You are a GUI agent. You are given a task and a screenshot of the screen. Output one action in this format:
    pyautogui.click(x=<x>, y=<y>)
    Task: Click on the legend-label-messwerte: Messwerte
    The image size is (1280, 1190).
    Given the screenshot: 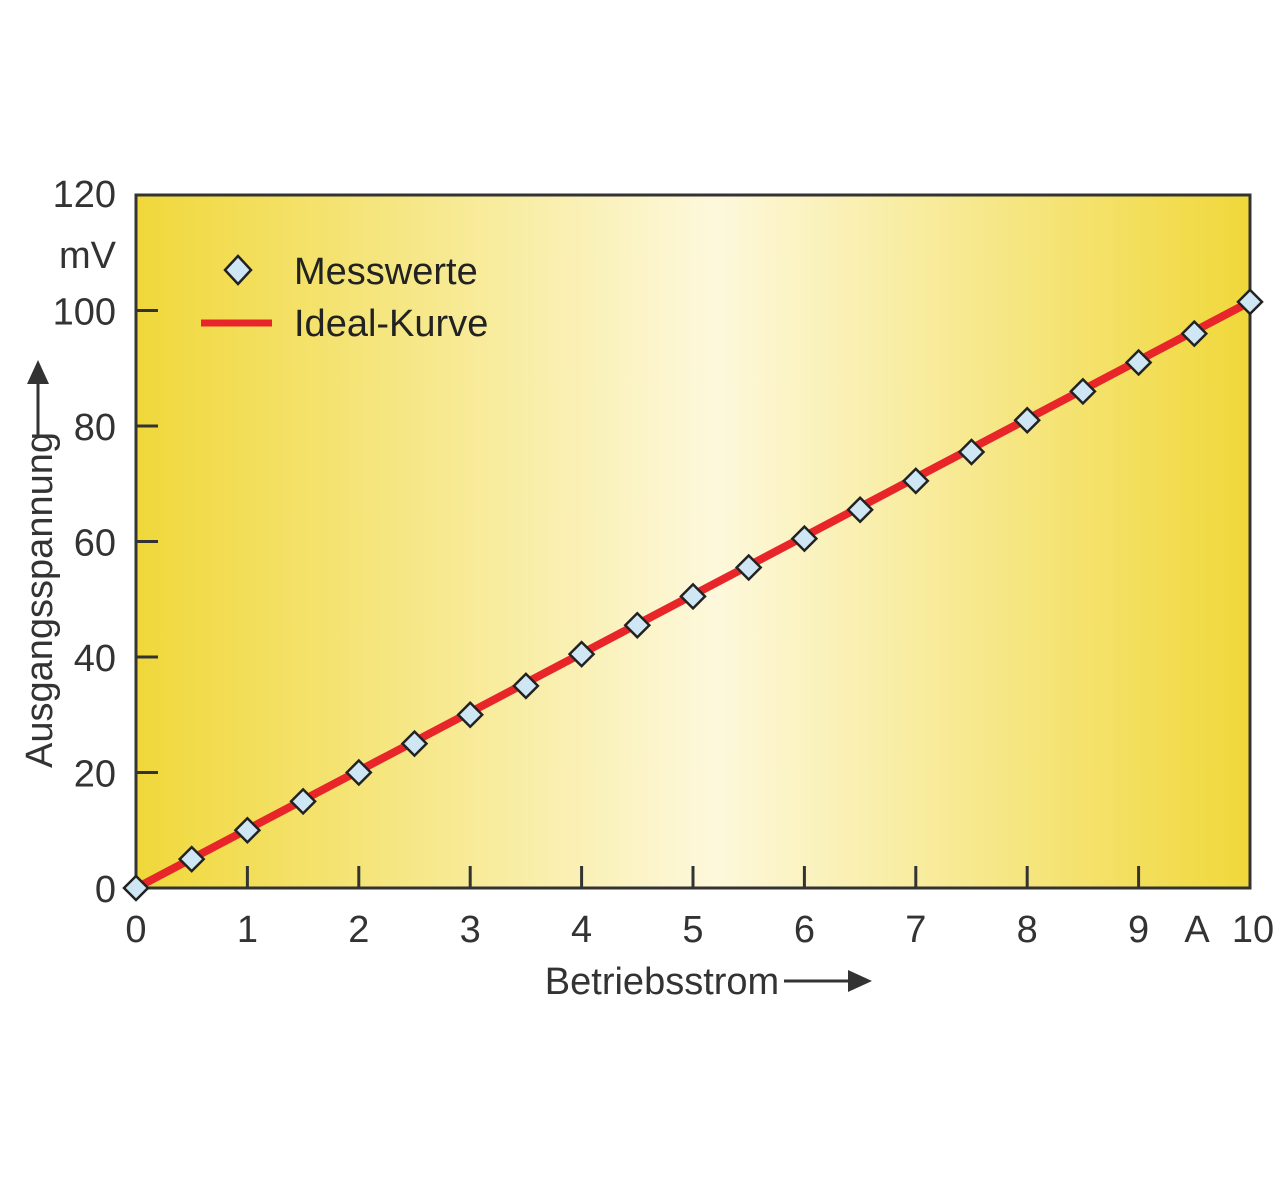 What is the action you would take?
    pyautogui.click(x=386, y=272)
    